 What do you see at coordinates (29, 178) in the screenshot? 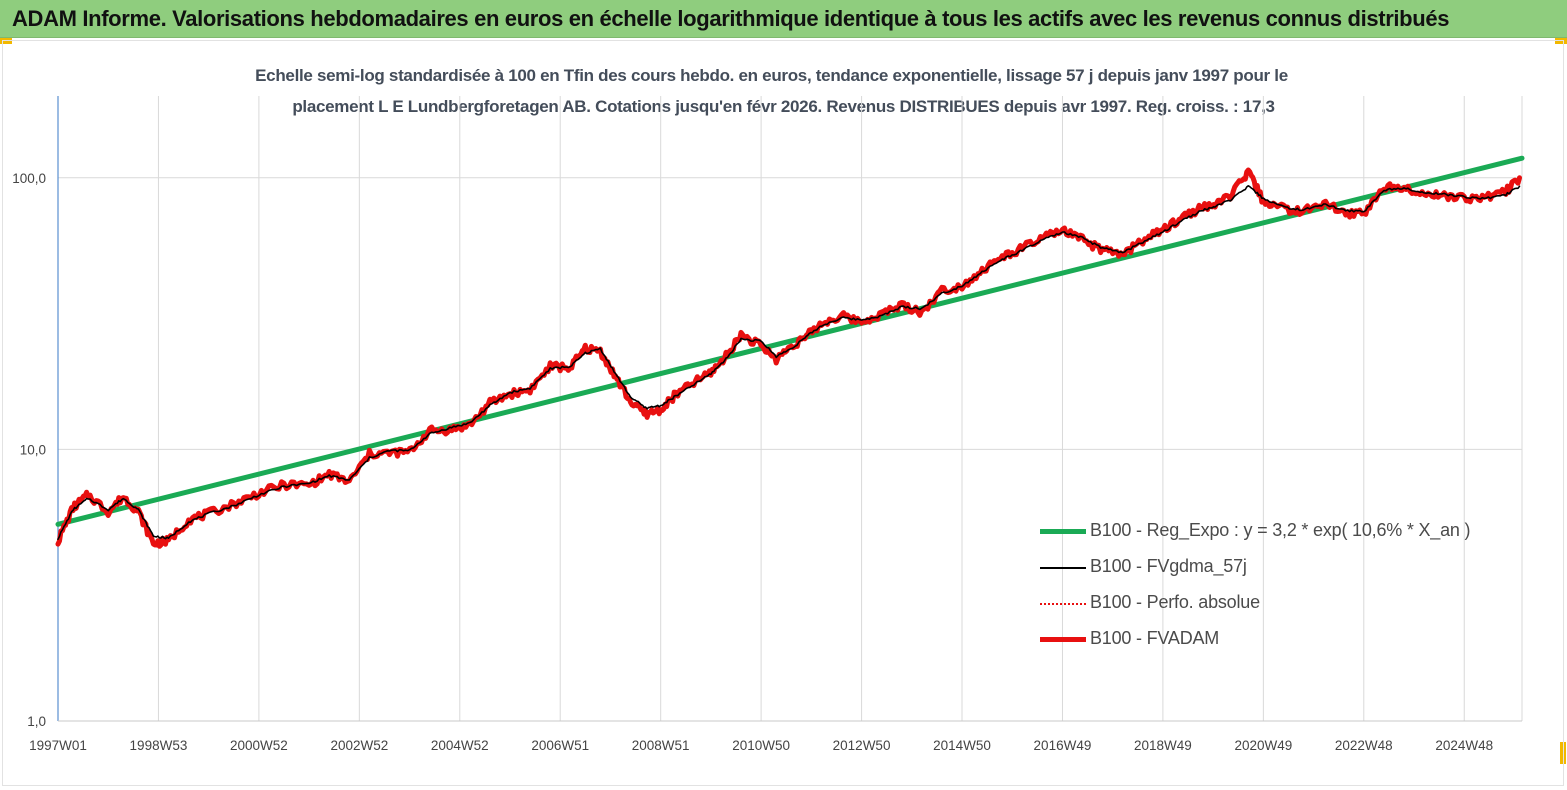
I see `y-tick-label: 100,0` at bounding box center [29, 178].